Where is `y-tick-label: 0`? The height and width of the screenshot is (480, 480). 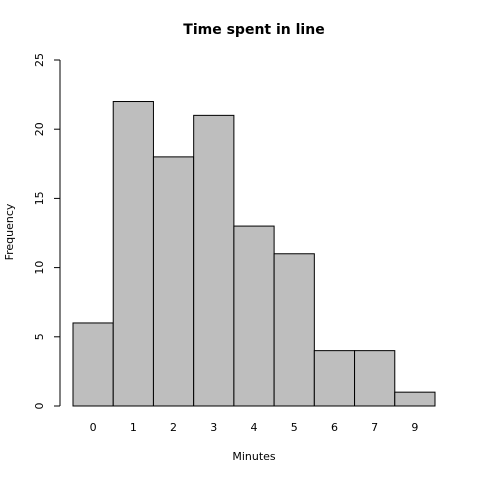 y-tick-label: 0 is located at coordinates (39, 406).